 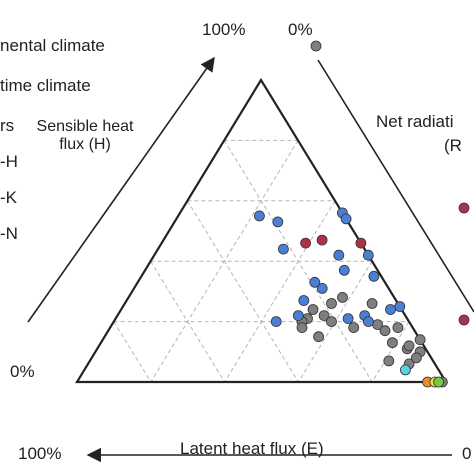 What do you see at coordinates (8, 197) in the screenshot?
I see `legend-item-k: -K` at bounding box center [8, 197].